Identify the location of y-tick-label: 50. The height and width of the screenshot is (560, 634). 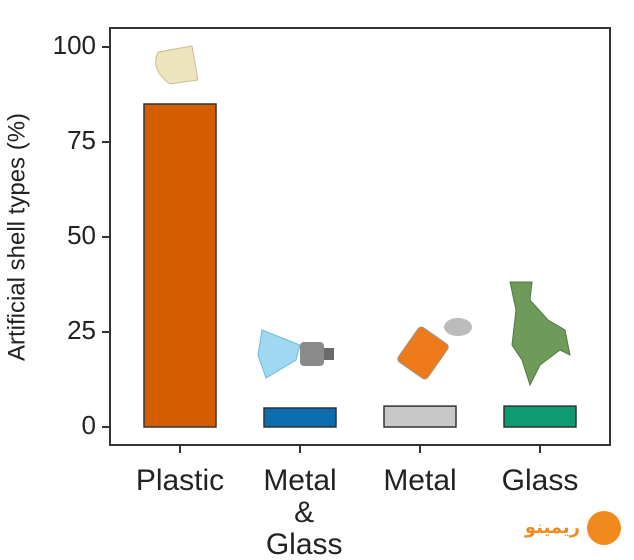
(81, 235).